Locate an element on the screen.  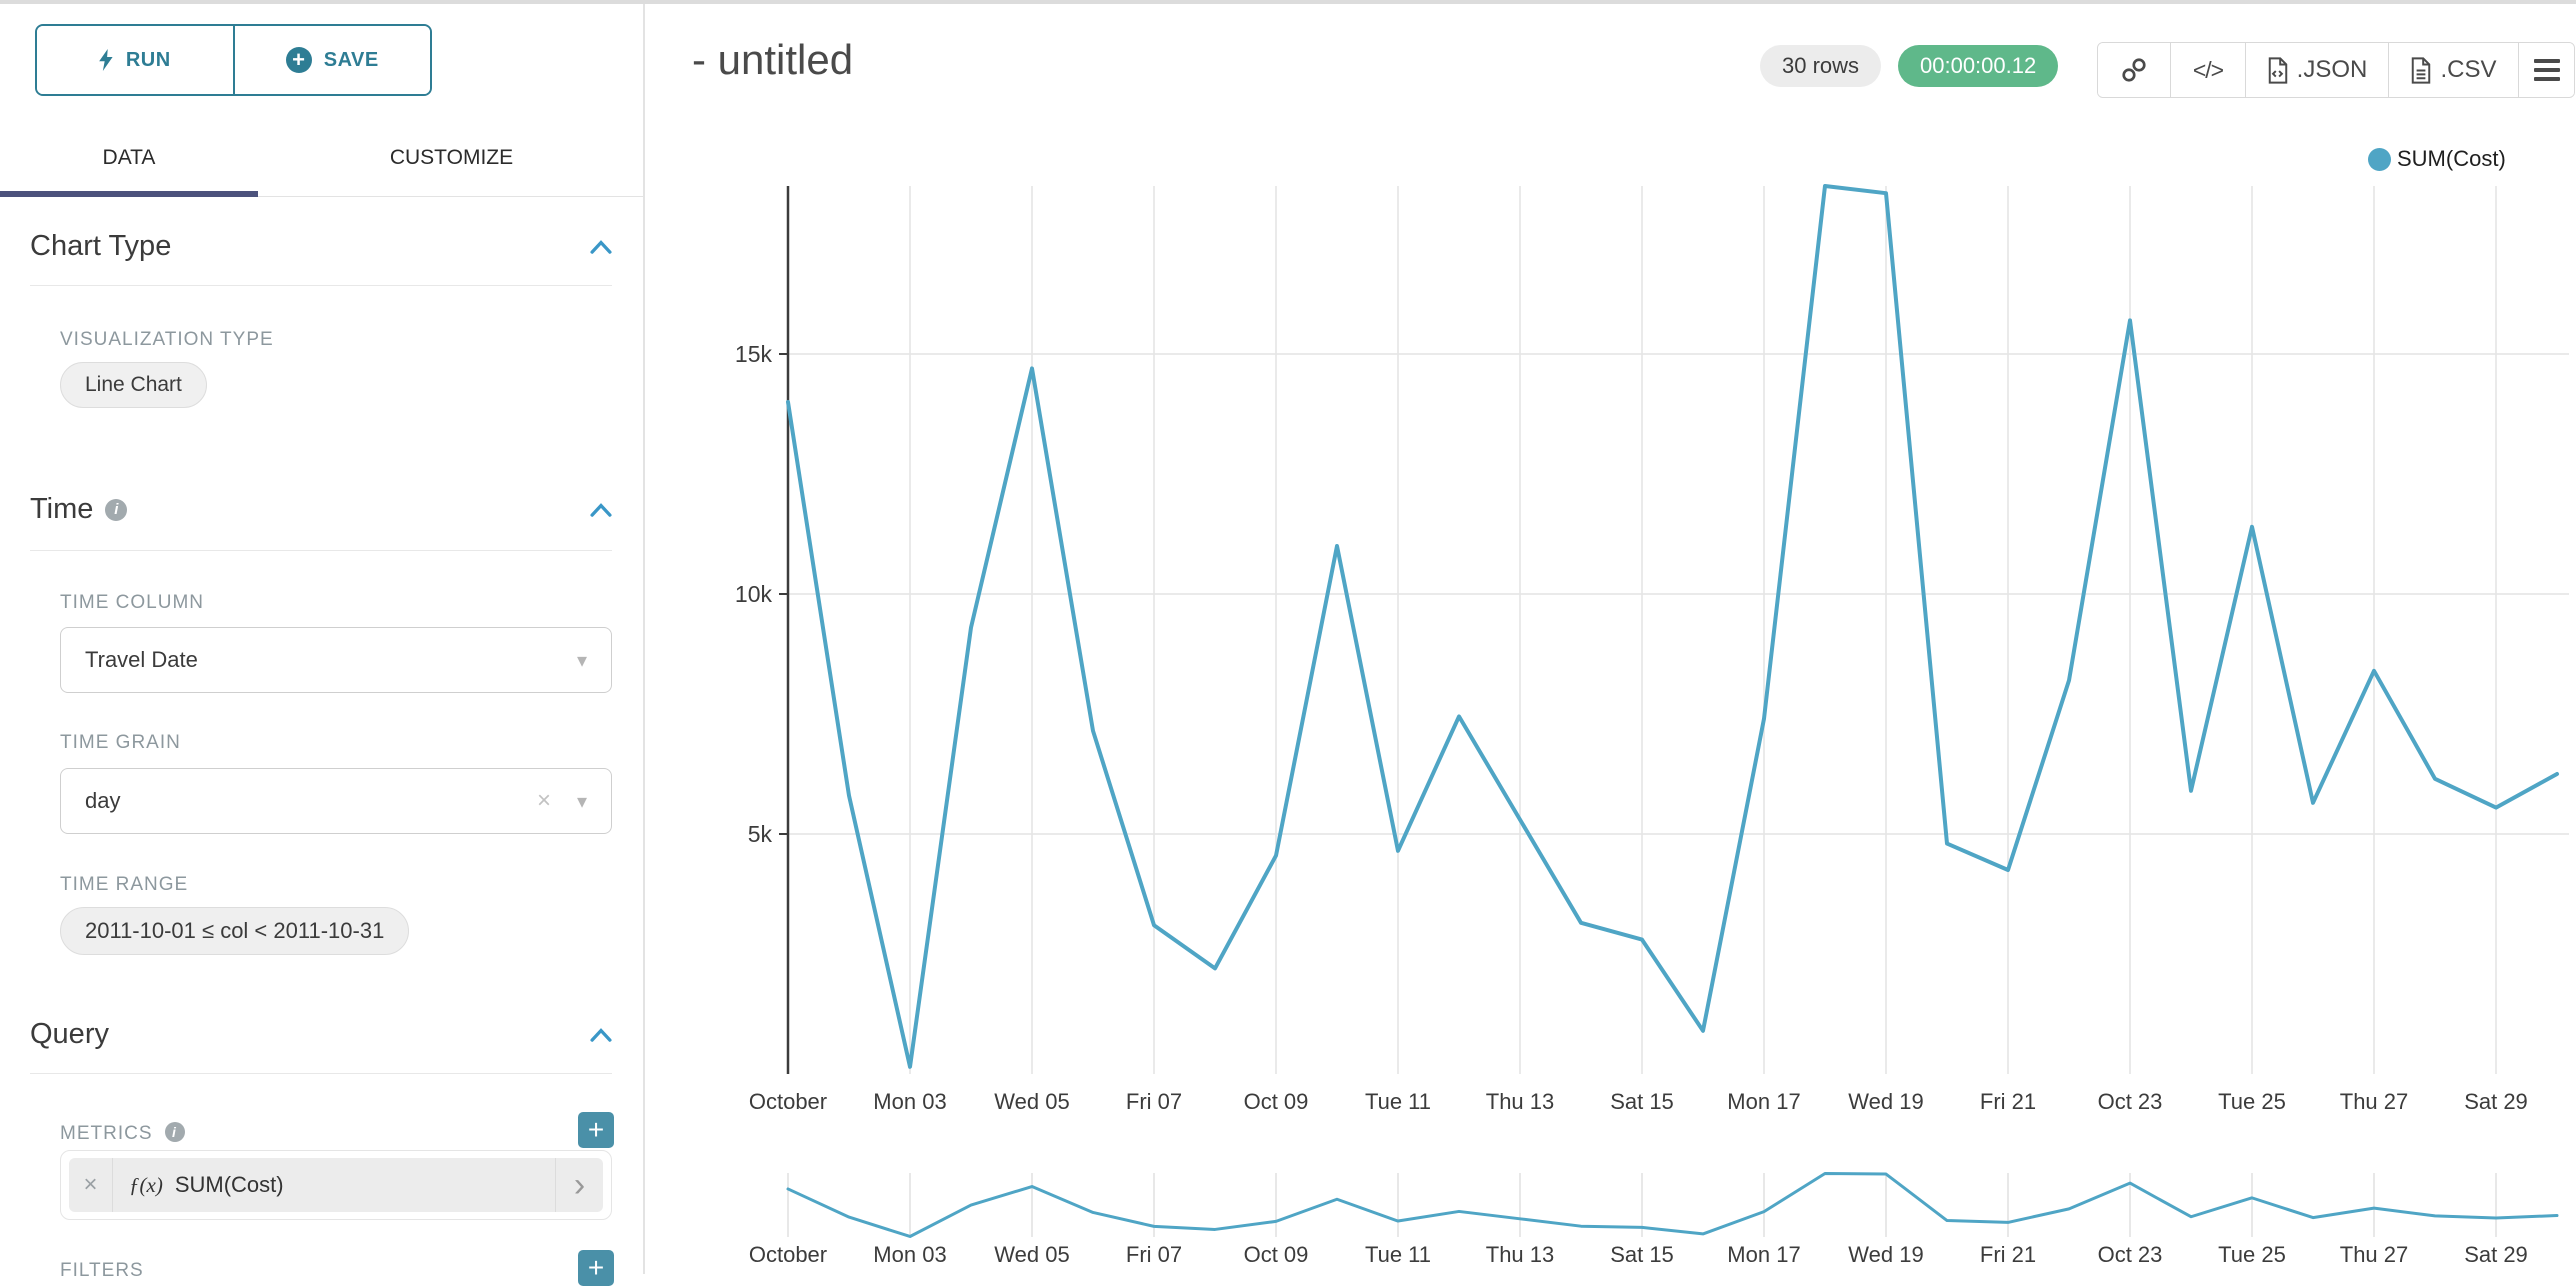
plus-circle-icon: + is located at coordinates (298, 60).